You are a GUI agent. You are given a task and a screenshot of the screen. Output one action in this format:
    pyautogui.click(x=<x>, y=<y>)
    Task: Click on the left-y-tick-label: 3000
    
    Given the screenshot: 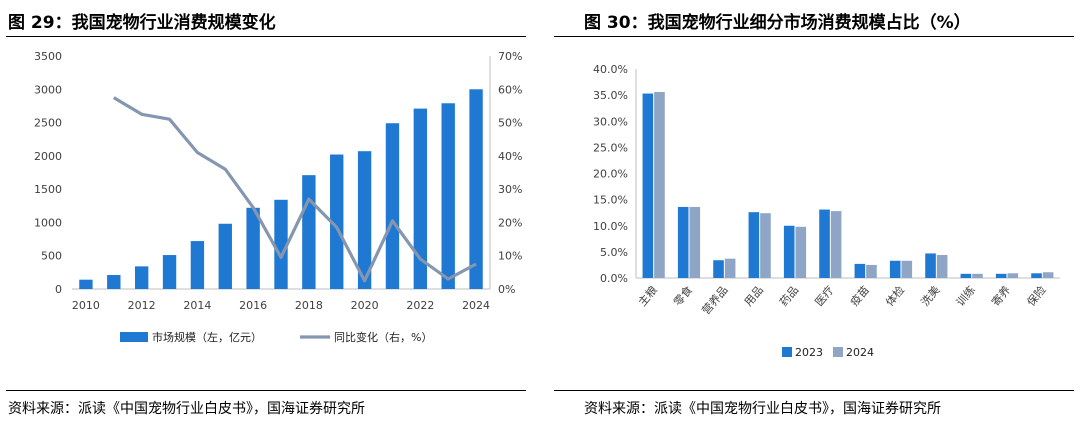 What is the action you would take?
    pyautogui.click(x=48, y=89)
    